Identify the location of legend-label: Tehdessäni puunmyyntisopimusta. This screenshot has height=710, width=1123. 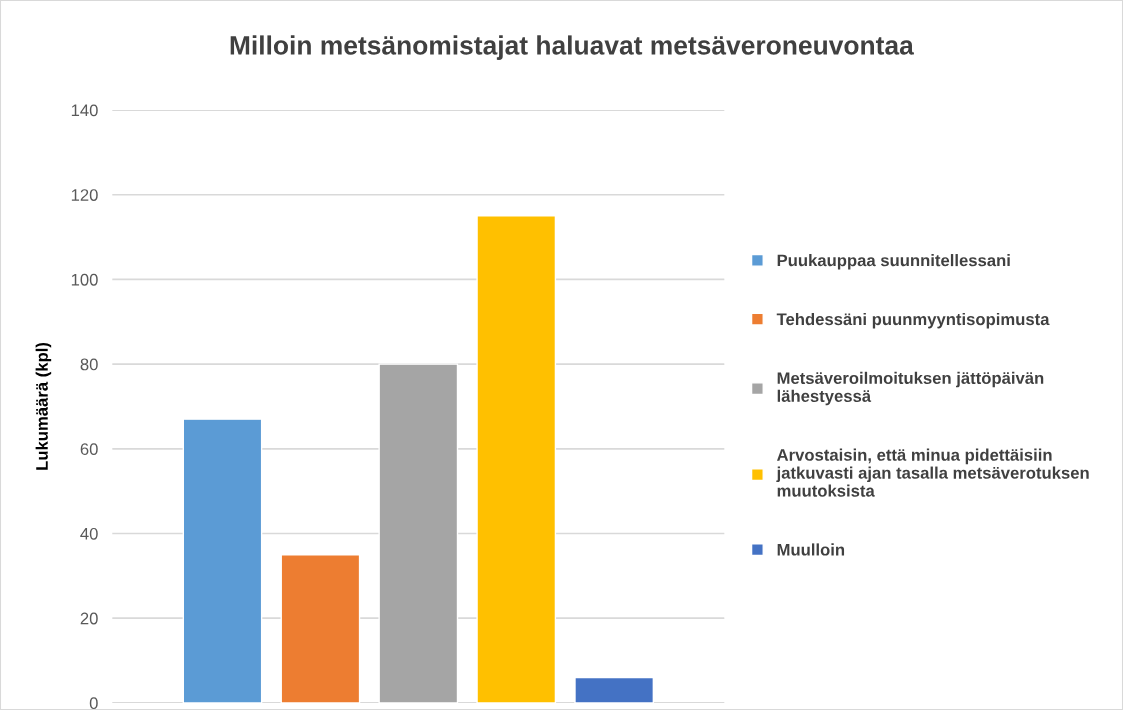
(913, 320).